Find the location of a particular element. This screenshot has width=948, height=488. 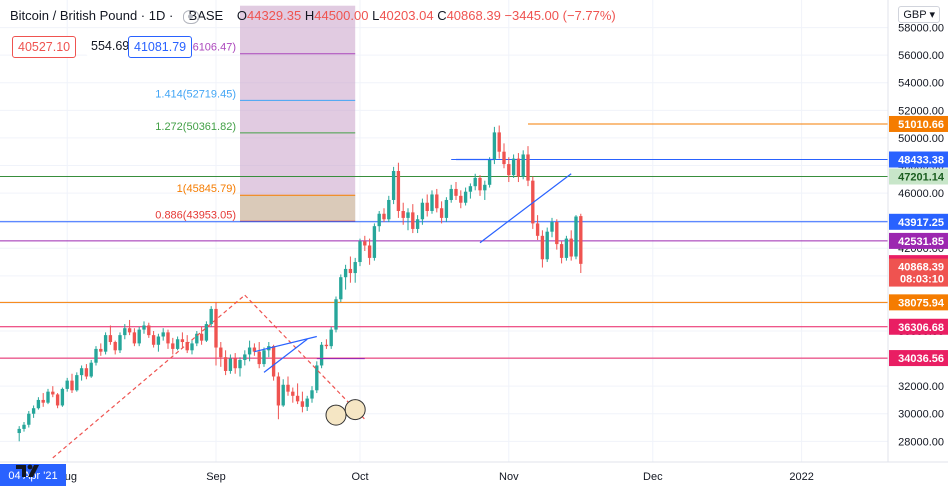

close-label: C is located at coordinates (442, 15).